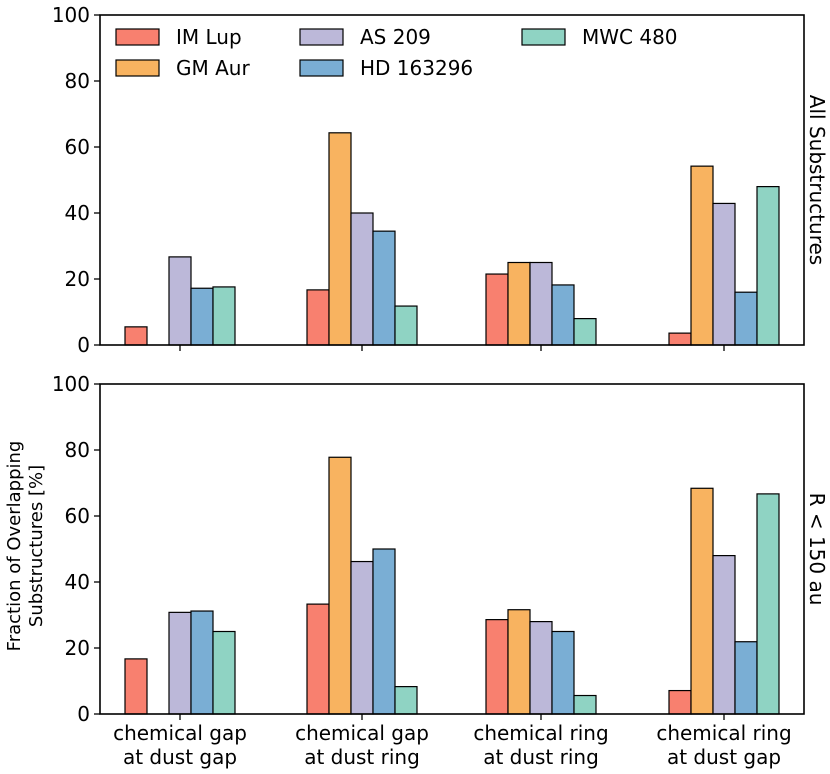  I want to click on legend-label-mwc-480: MWC 480, so click(630, 37).